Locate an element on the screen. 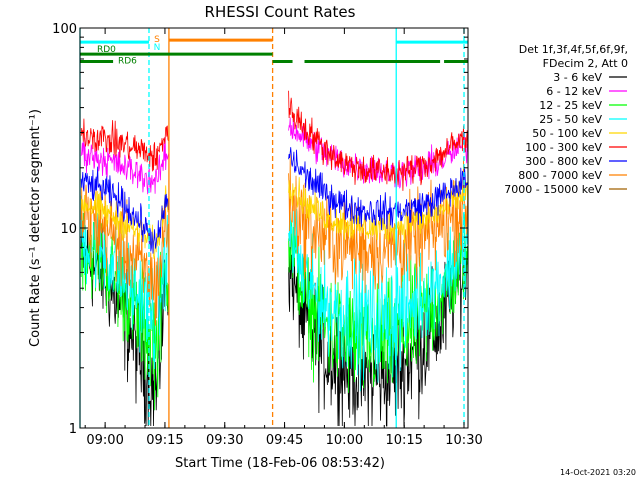 Image resolution: width=640 pixels, height=484 pixels. x-tick-label-0930: 09:30 is located at coordinates (224, 440).